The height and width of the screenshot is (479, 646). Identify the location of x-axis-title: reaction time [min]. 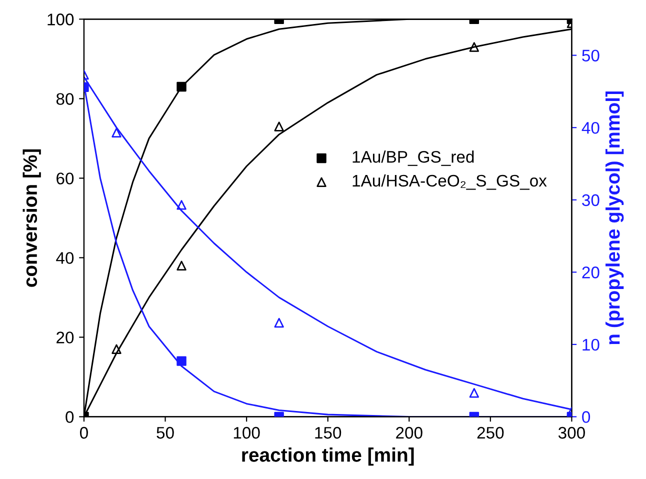
(328, 457).